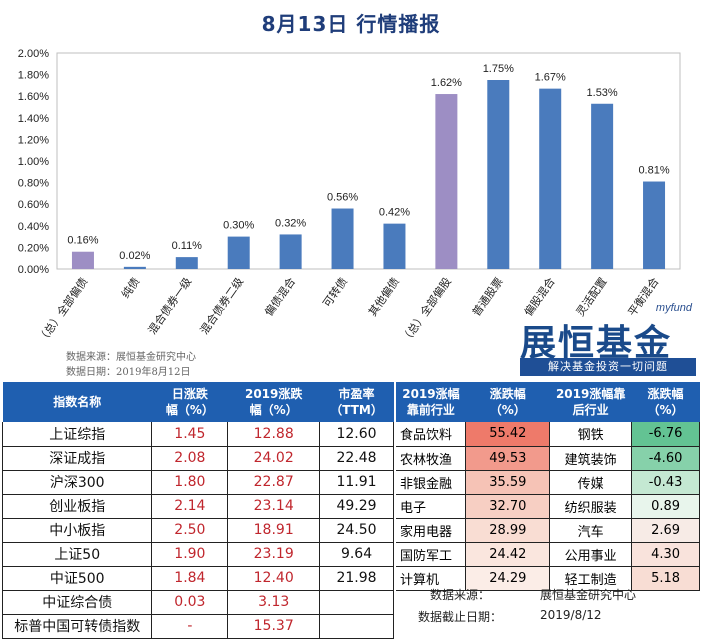 The height and width of the screenshot is (639, 702). I want to click on source-label: 数据来源：展恒基金研究中心, so click(131, 357).